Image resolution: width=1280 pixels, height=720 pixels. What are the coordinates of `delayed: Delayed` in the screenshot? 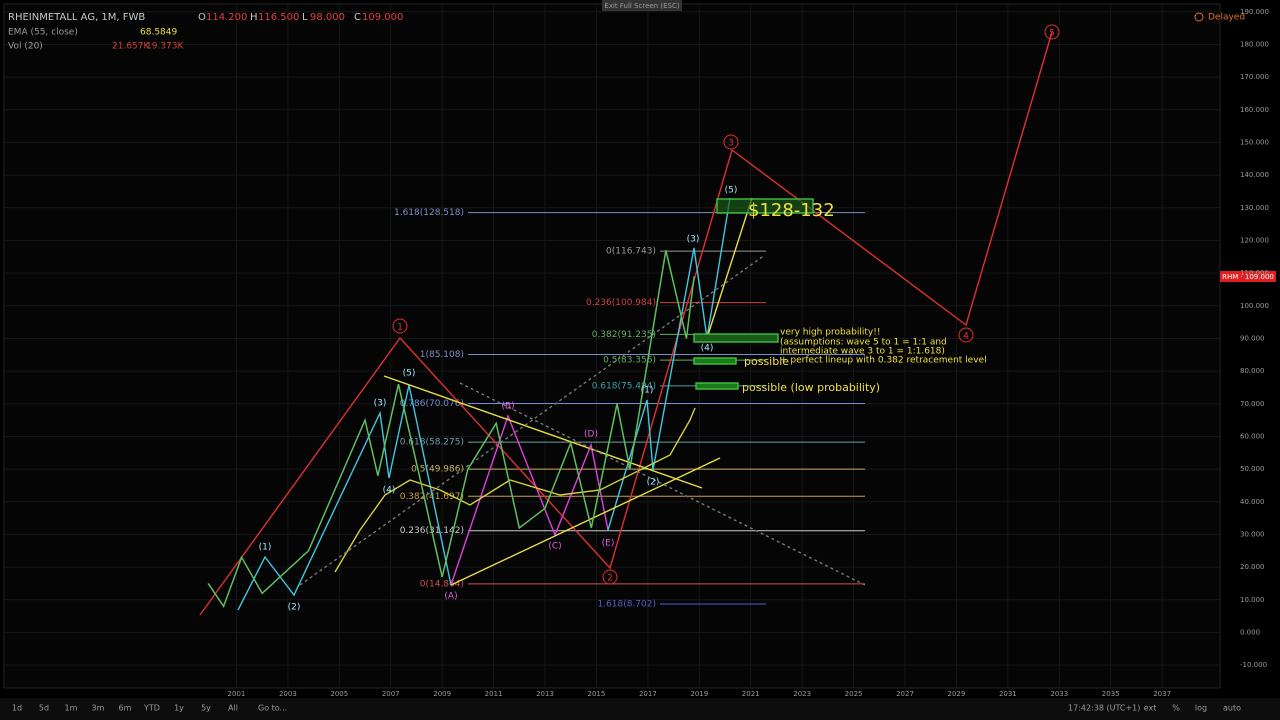 It's located at (1226, 18).